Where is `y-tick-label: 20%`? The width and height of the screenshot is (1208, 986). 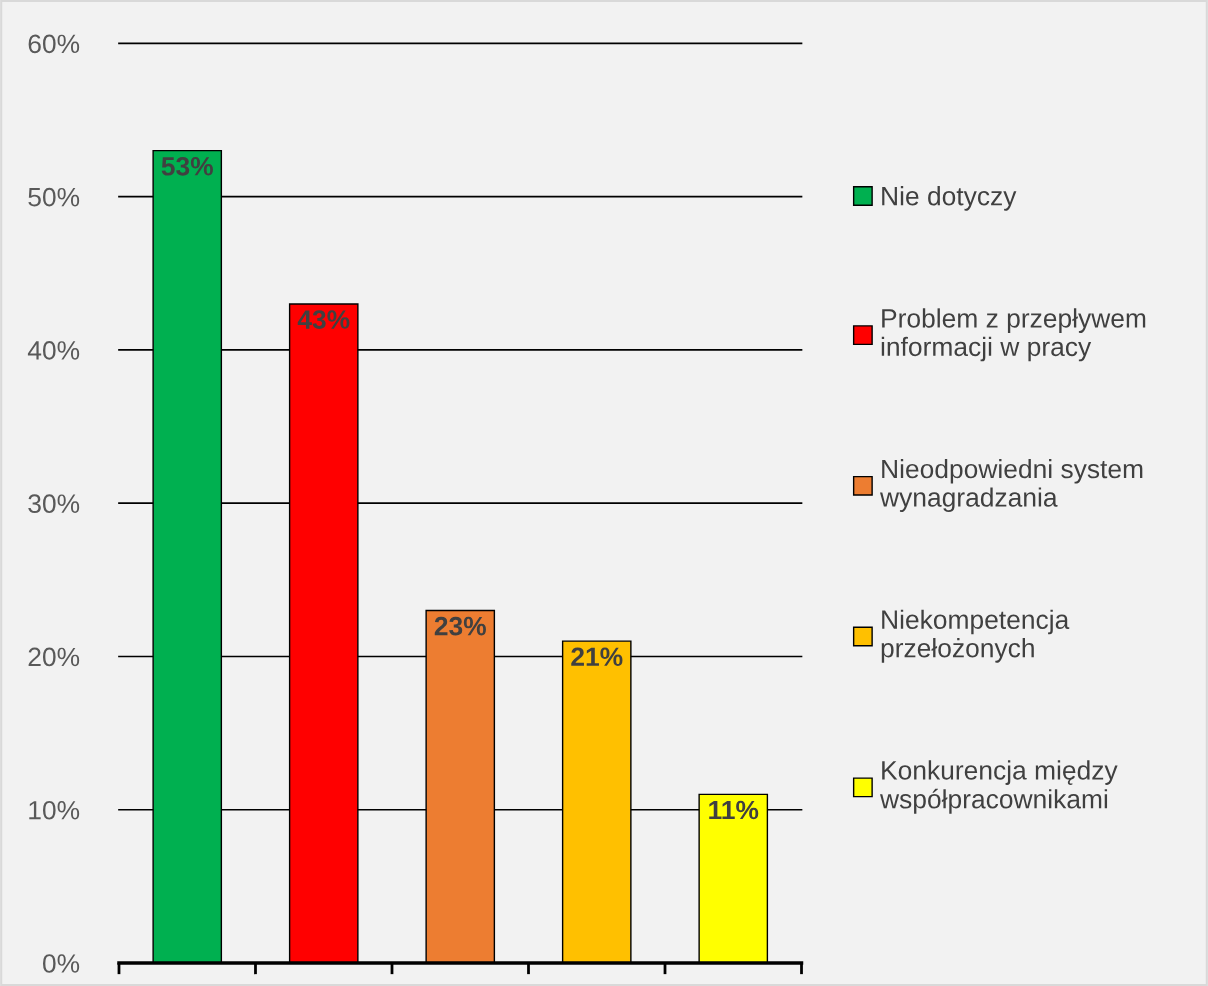 y-tick-label: 20% is located at coordinates (54, 657).